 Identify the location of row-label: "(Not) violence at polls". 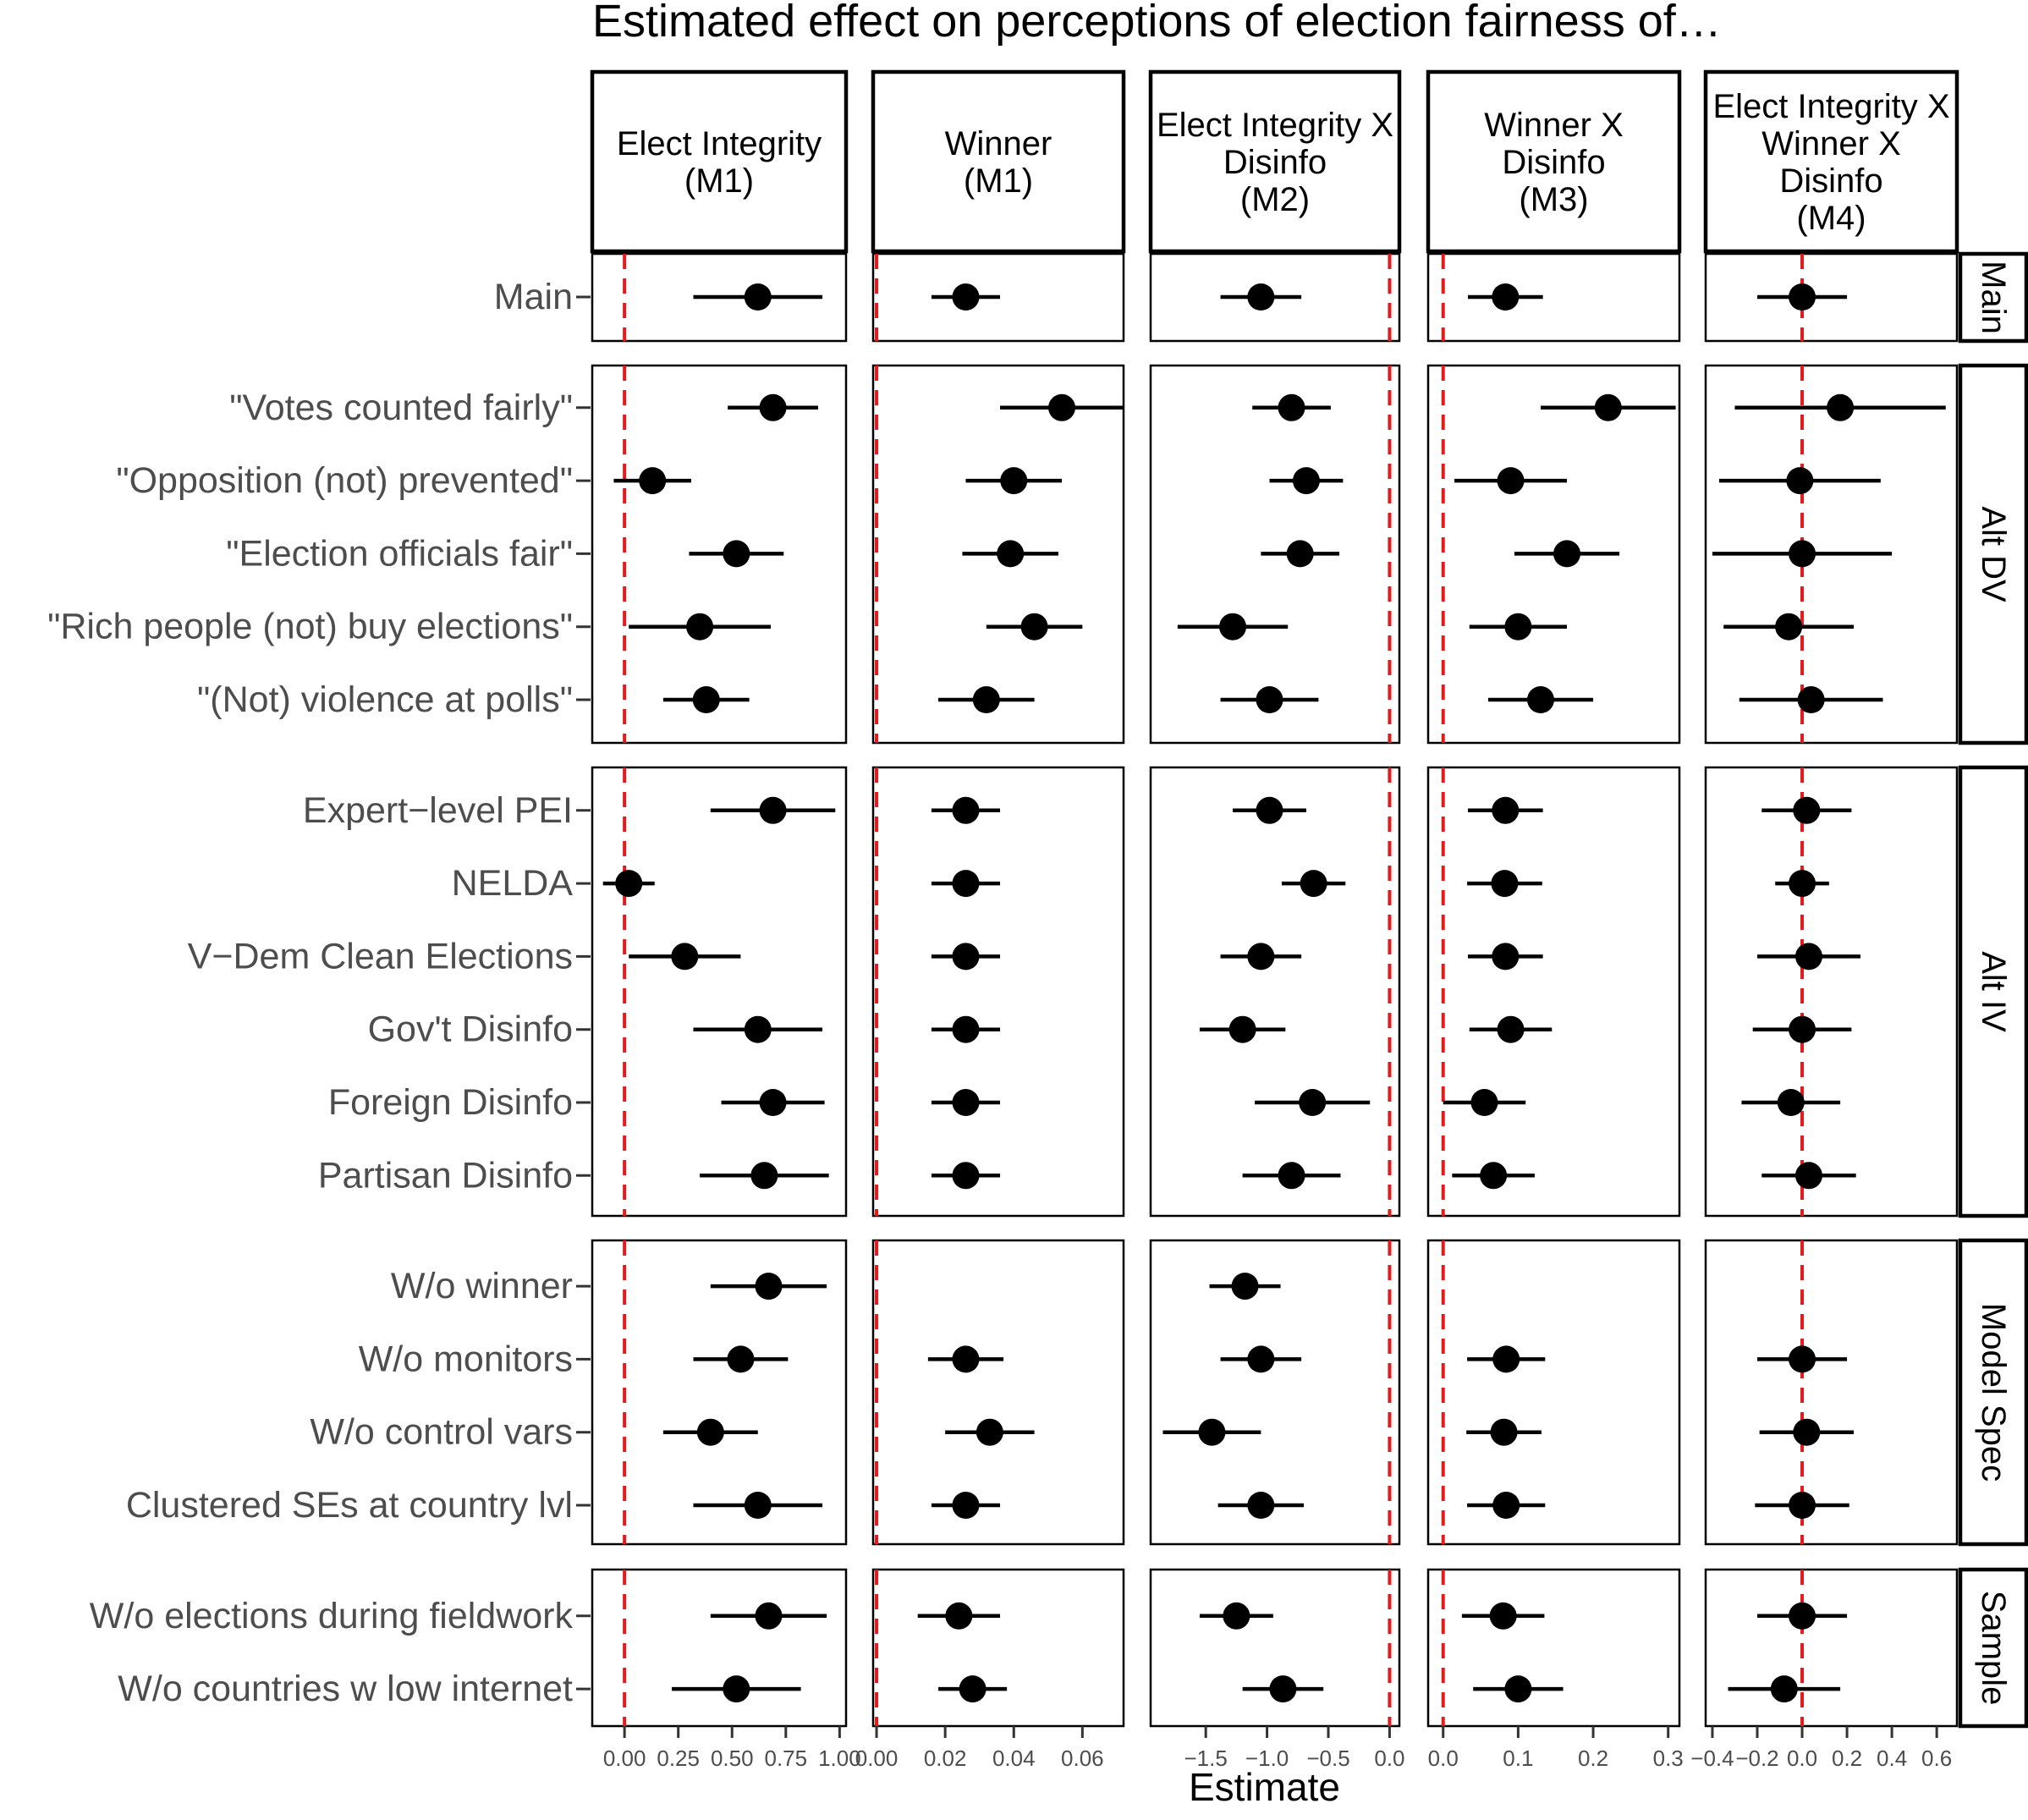
(385, 699).